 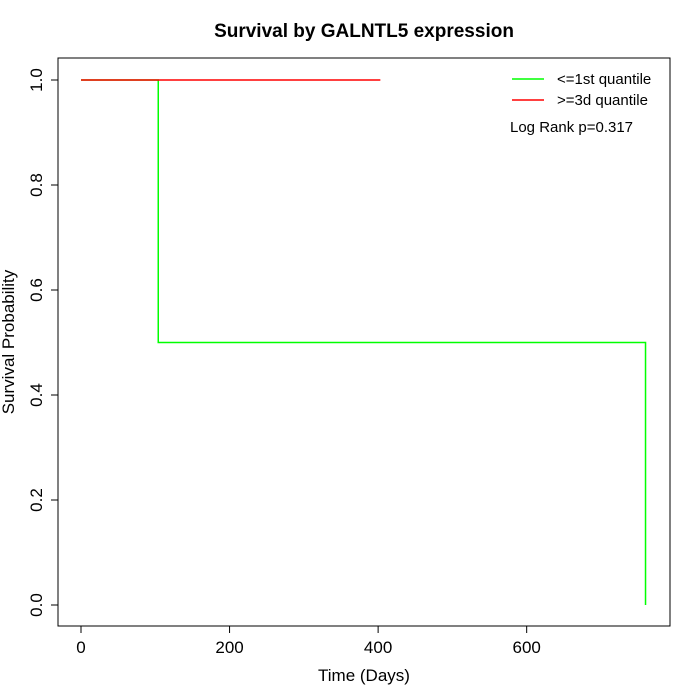 What do you see at coordinates (80, 647) in the screenshot?
I see `x-tick-label: 0` at bounding box center [80, 647].